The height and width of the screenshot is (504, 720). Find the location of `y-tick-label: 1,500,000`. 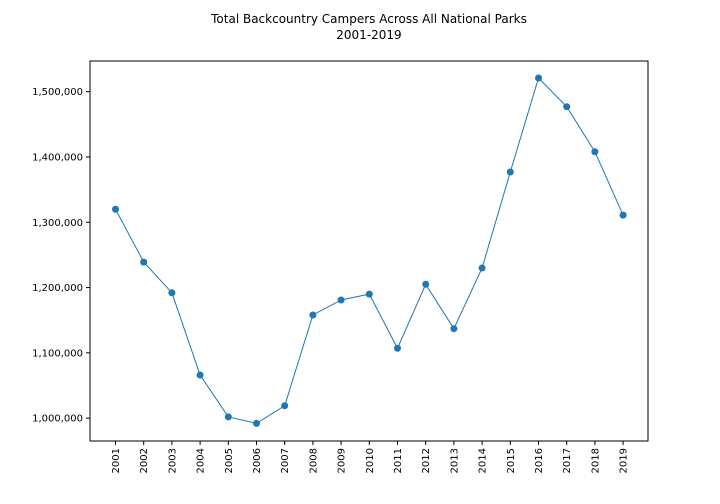

y-tick-label: 1,500,000 is located at coordinates (57, 92).